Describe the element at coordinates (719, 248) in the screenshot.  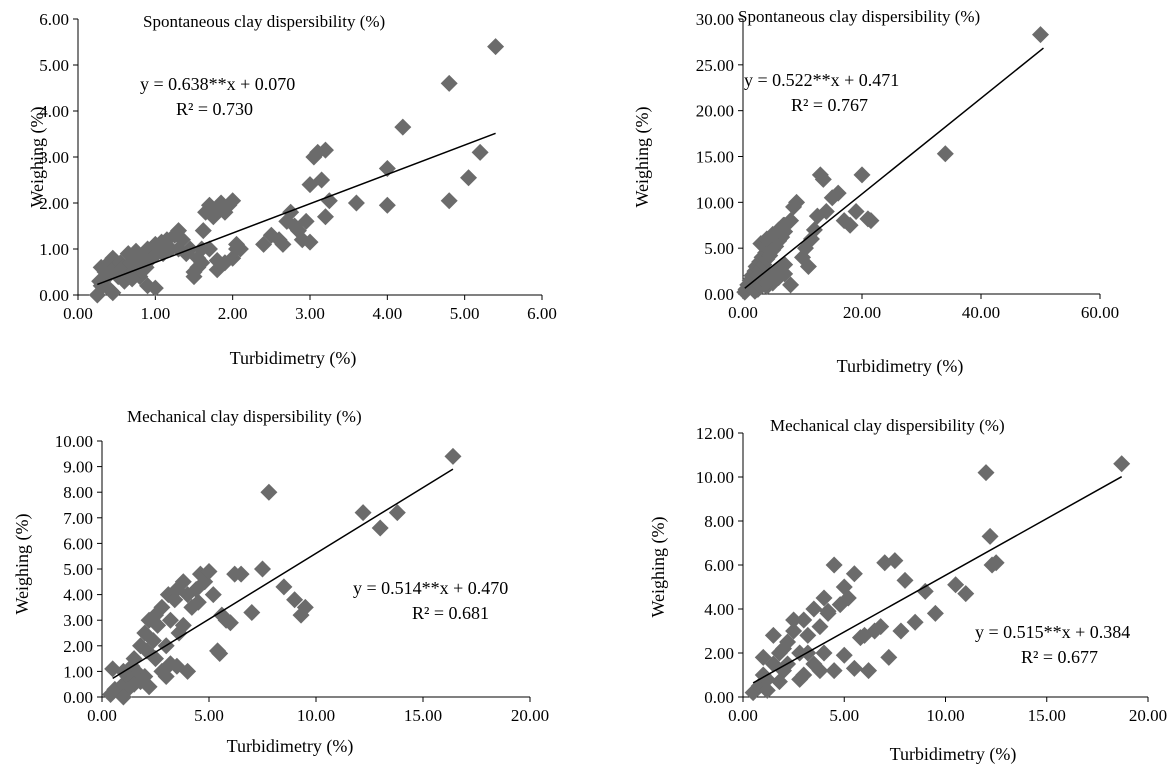
I see `y-tick-label: 5.00` at that location.